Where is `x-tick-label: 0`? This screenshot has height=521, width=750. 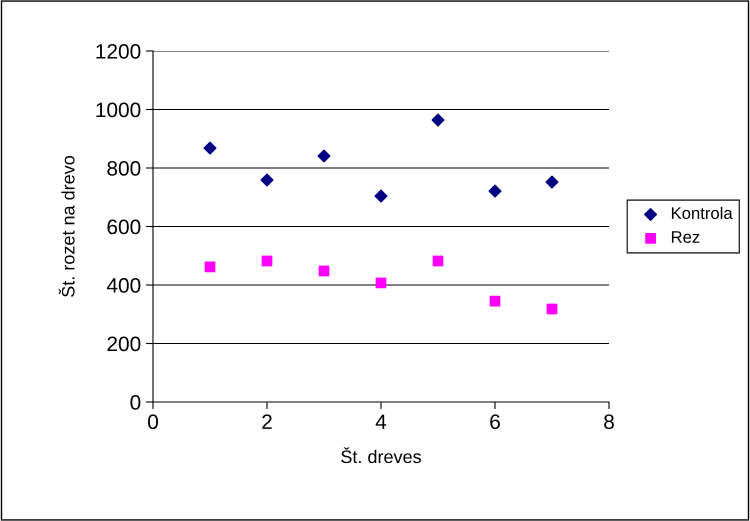 x-tick-label: 0 is located at coordinates (153, 422).